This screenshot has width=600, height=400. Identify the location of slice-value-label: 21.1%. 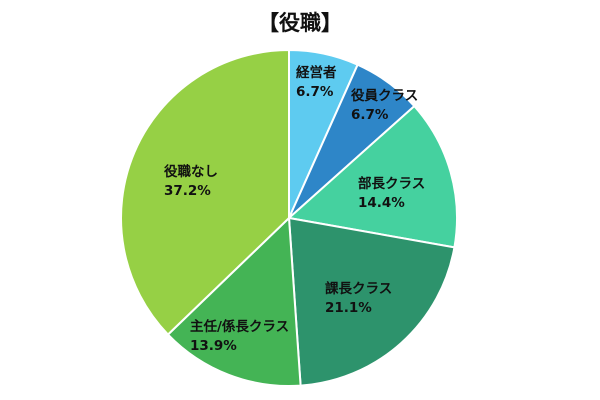
(348, 308).